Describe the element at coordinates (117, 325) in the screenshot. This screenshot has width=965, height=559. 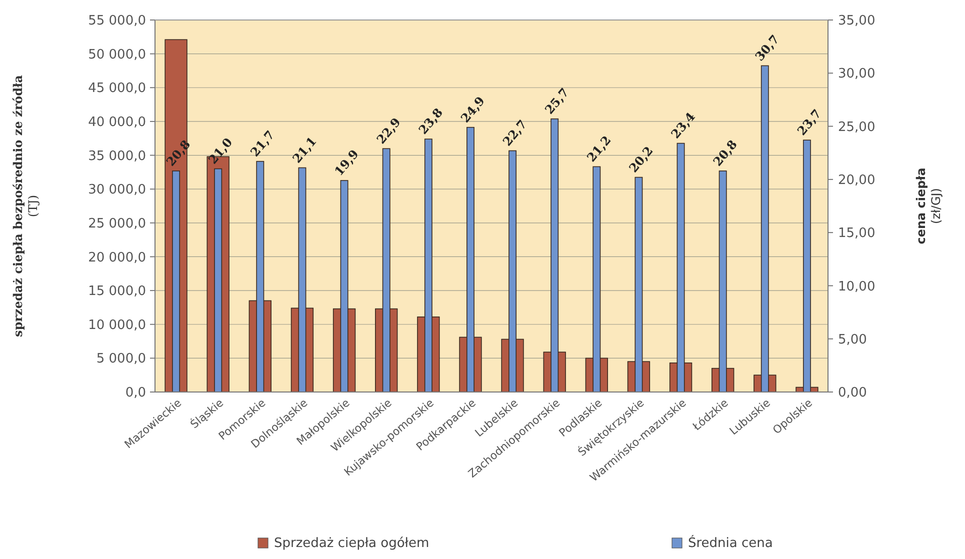
I see `y-tick-label: 10 000,0` at that location.